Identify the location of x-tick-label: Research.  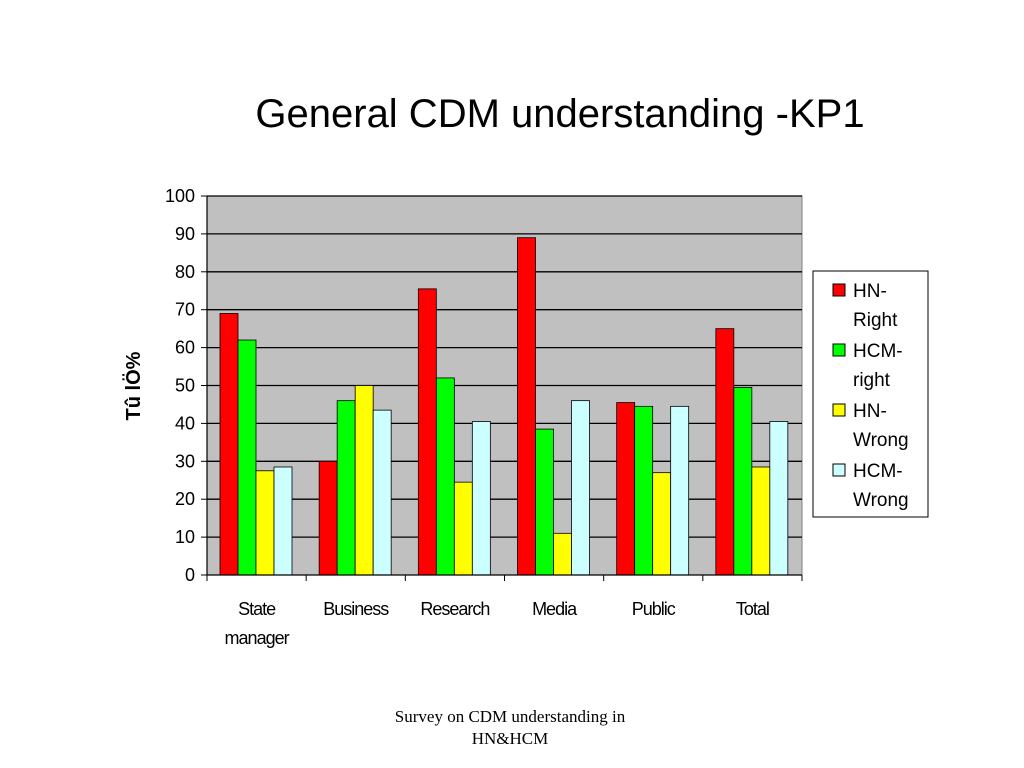
(454, 609).